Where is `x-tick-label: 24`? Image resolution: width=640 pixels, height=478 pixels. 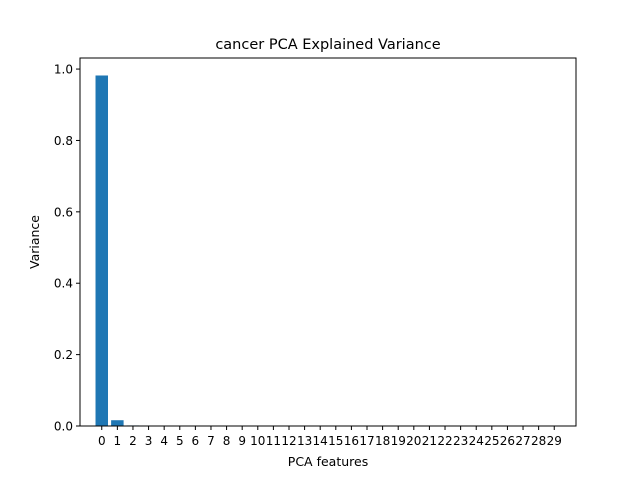
x-tick-label: 24 is located at coordinates (476, 441).